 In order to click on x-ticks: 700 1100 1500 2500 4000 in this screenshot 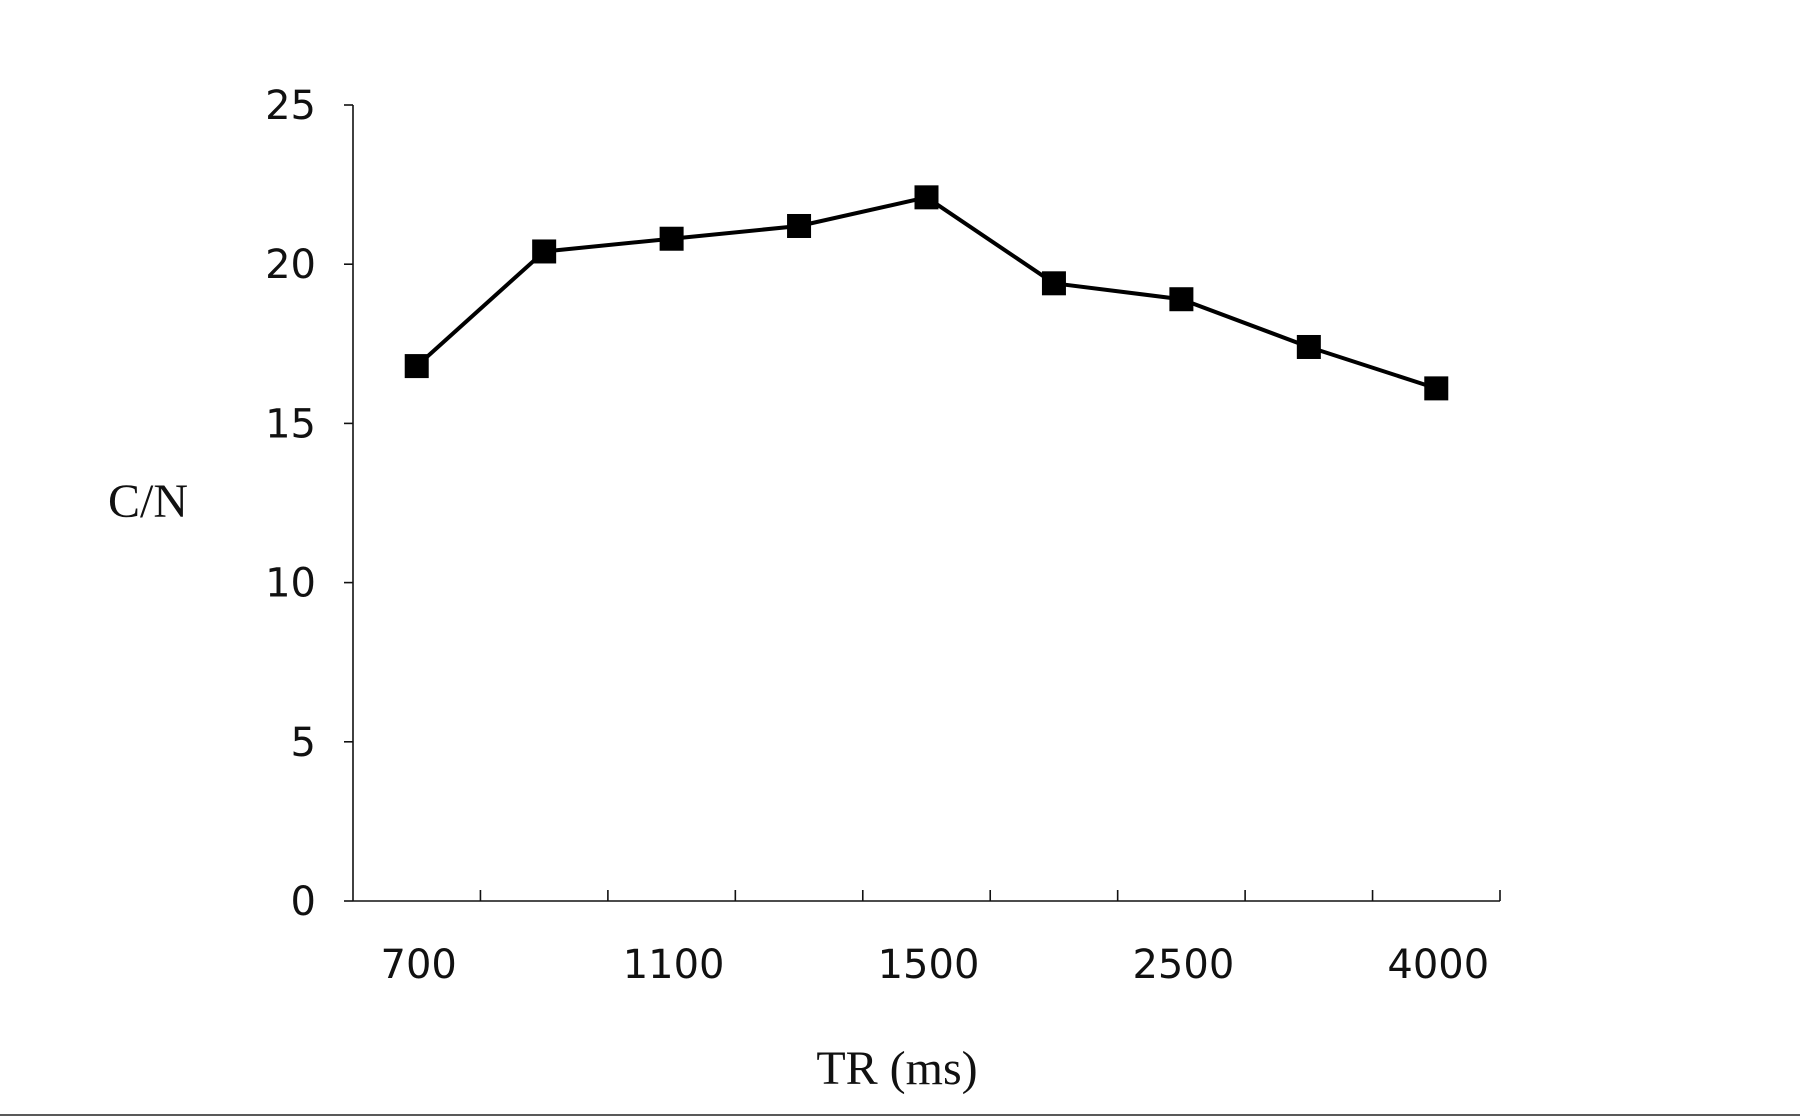, I will do `click(941, 939)`.